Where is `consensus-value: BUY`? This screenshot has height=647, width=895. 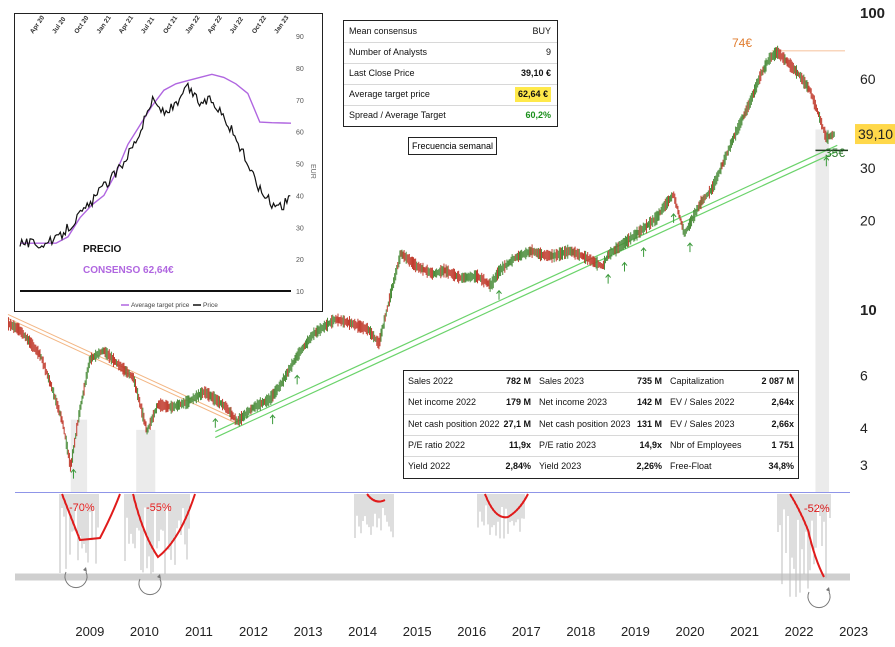 consensus-value: BUY is located at coordinates (541, 31).